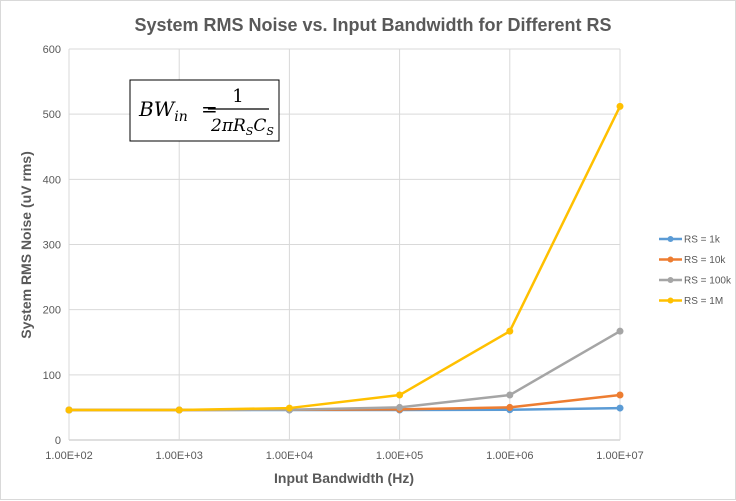 The width and height of the screenshot is (736, 501). I want to click on legend-item: RS = 100k, so click(695, 281).